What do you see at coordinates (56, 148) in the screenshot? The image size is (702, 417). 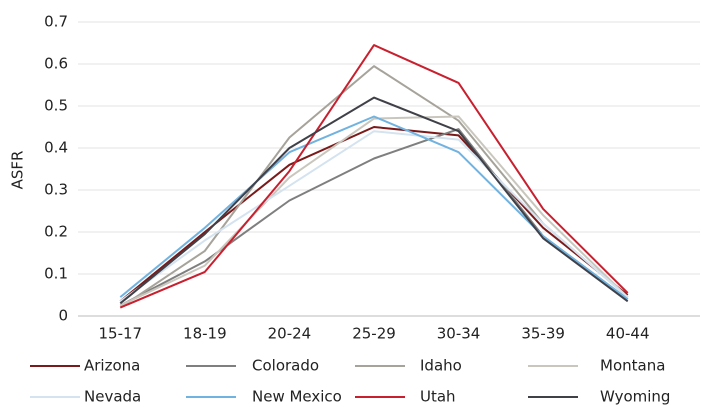 I see `y-tick-label: 0.4` at bounding box center [56, 148].